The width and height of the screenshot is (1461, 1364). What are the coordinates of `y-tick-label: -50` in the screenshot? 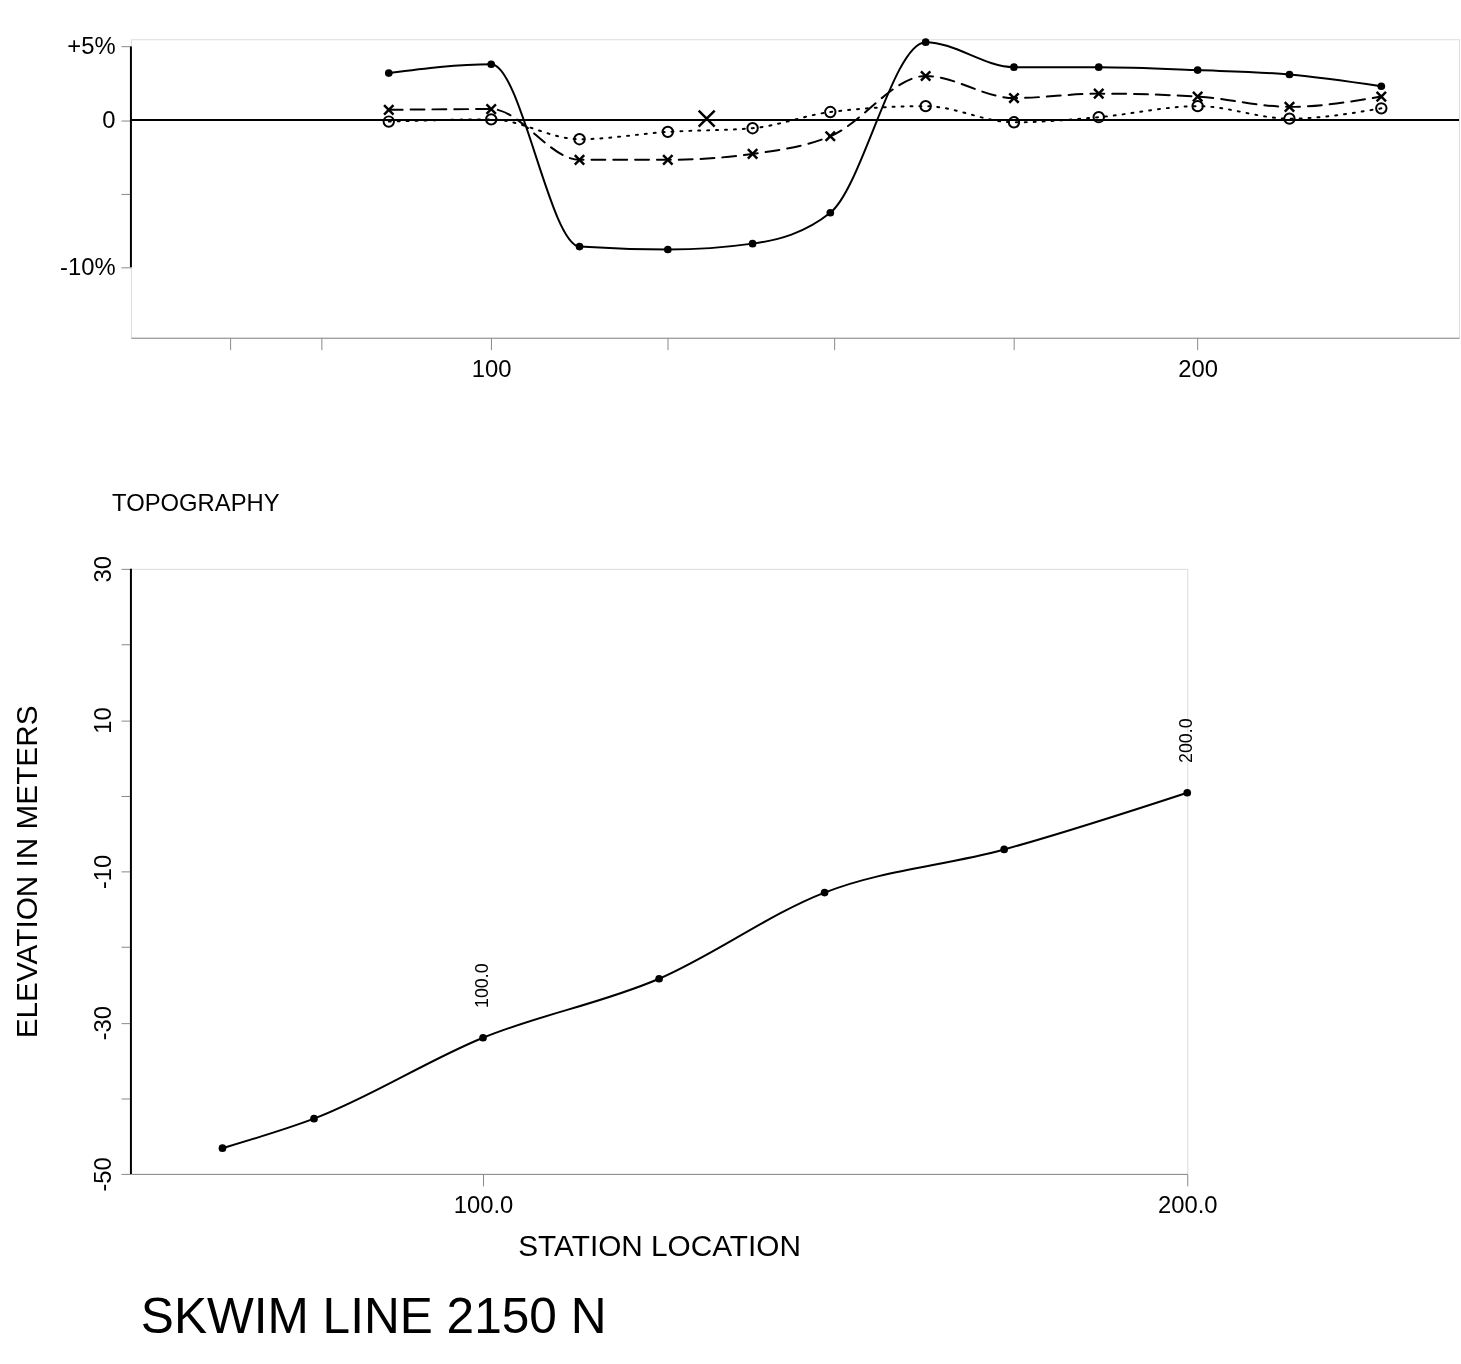 It's located at (102, 1174).